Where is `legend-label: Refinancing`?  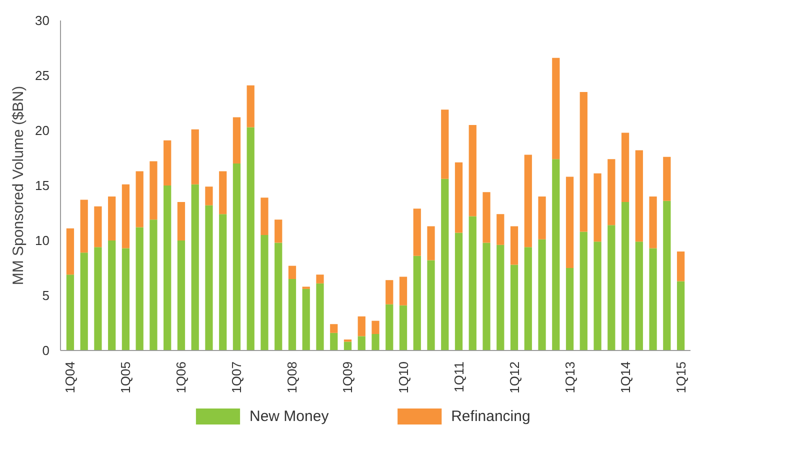
legend-label: Refinancing is located at coordinates (490, 416).